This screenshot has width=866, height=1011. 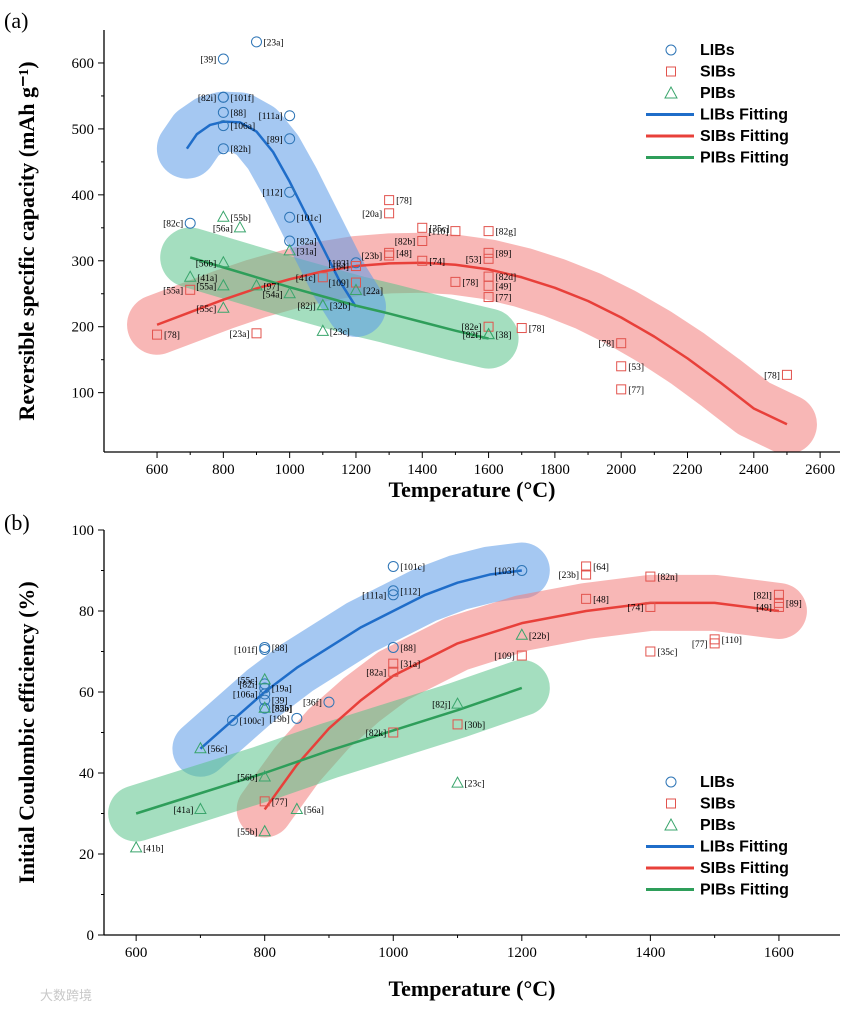 I want to click on y-tick-label: 200, so click(x=83, y=328).